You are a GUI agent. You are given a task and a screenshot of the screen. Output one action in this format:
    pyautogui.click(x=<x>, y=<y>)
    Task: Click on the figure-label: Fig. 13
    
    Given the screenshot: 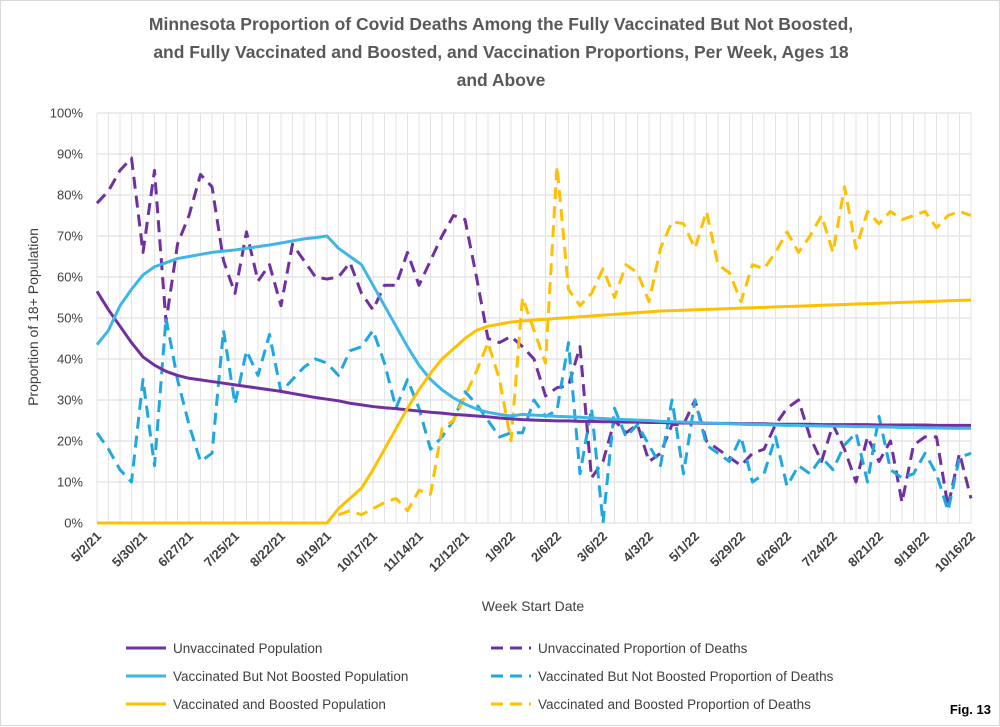 What is the action you would take?
    pyautogui.click(x=970, y=709)
    